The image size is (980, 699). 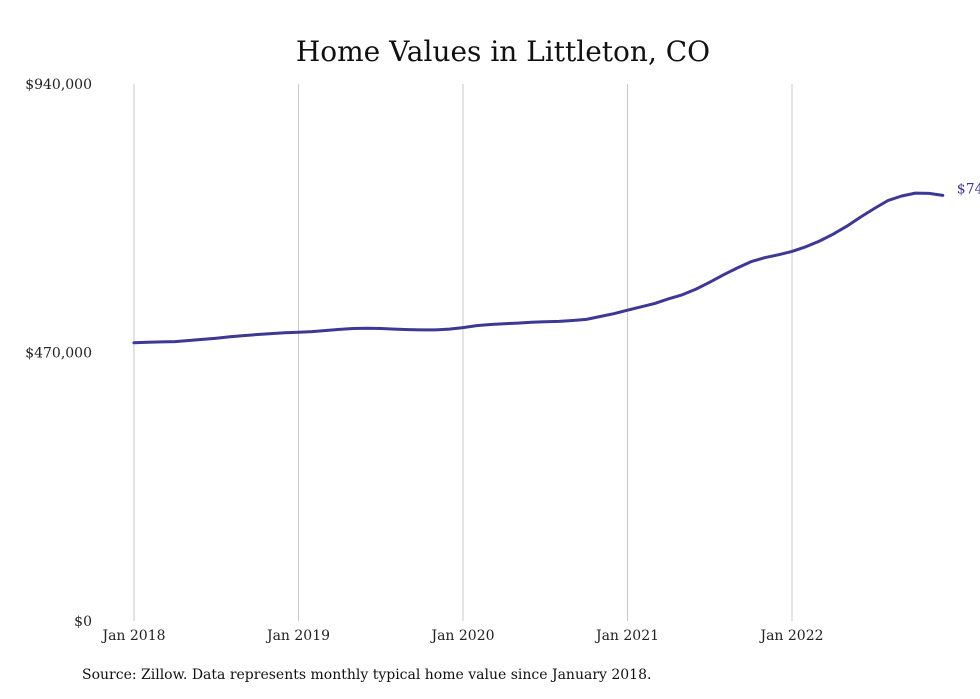 I want to click on x-tick-label: Jan 2019, so click(x=297, y=636).